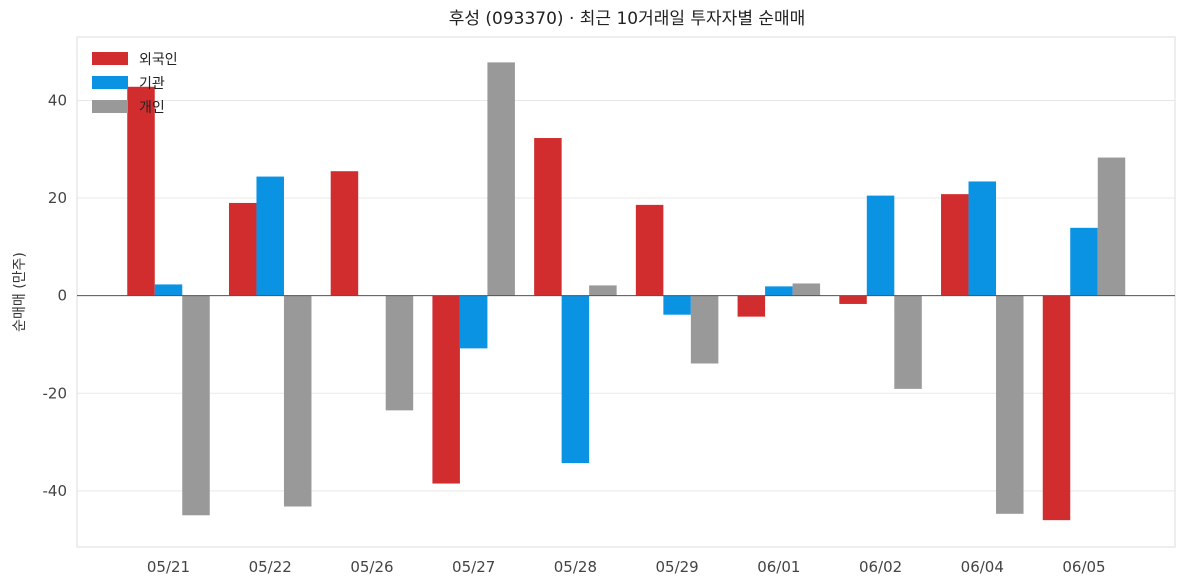  What do you see at coordinates (57, 198) in the screenshot?
I see `y-tick-label: 20` at bounding box center [57, 198].